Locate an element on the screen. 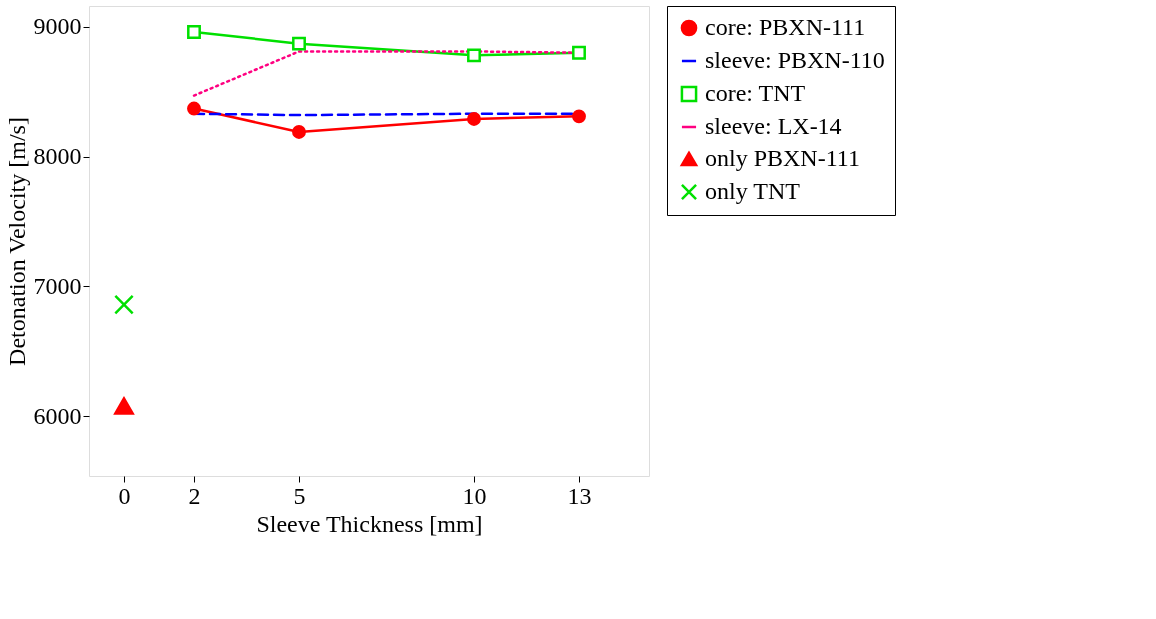  legend-label: sleeve: PBXN-110 is located at coordinates (795, 60).